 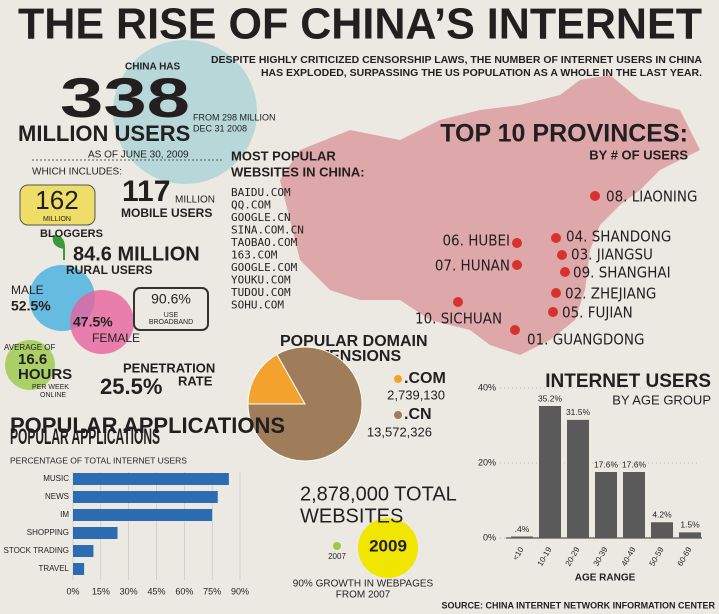 What do you see at coordinates (351, 516) in the screenshot?
I see `growth-total: WEBSITES` at bounding box center [351, 516].